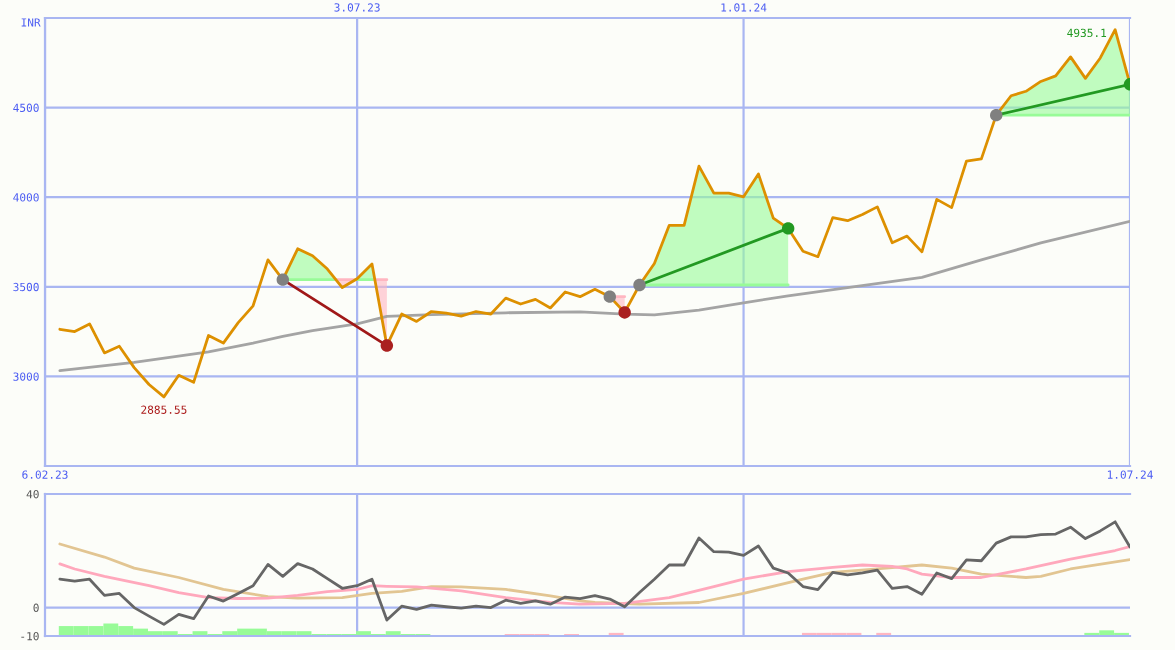 Image resolution: width=1175 pixels, height=650 pixels. I want to click on annotation: 4935.1, so click(1087, 33).